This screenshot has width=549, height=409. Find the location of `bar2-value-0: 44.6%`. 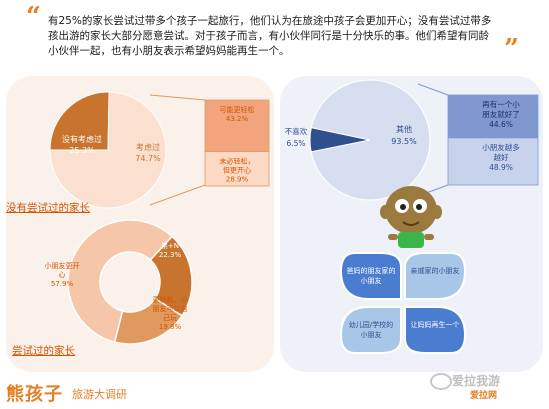

bar2-value-0: 44.6% is located at coordinates (501, 124).